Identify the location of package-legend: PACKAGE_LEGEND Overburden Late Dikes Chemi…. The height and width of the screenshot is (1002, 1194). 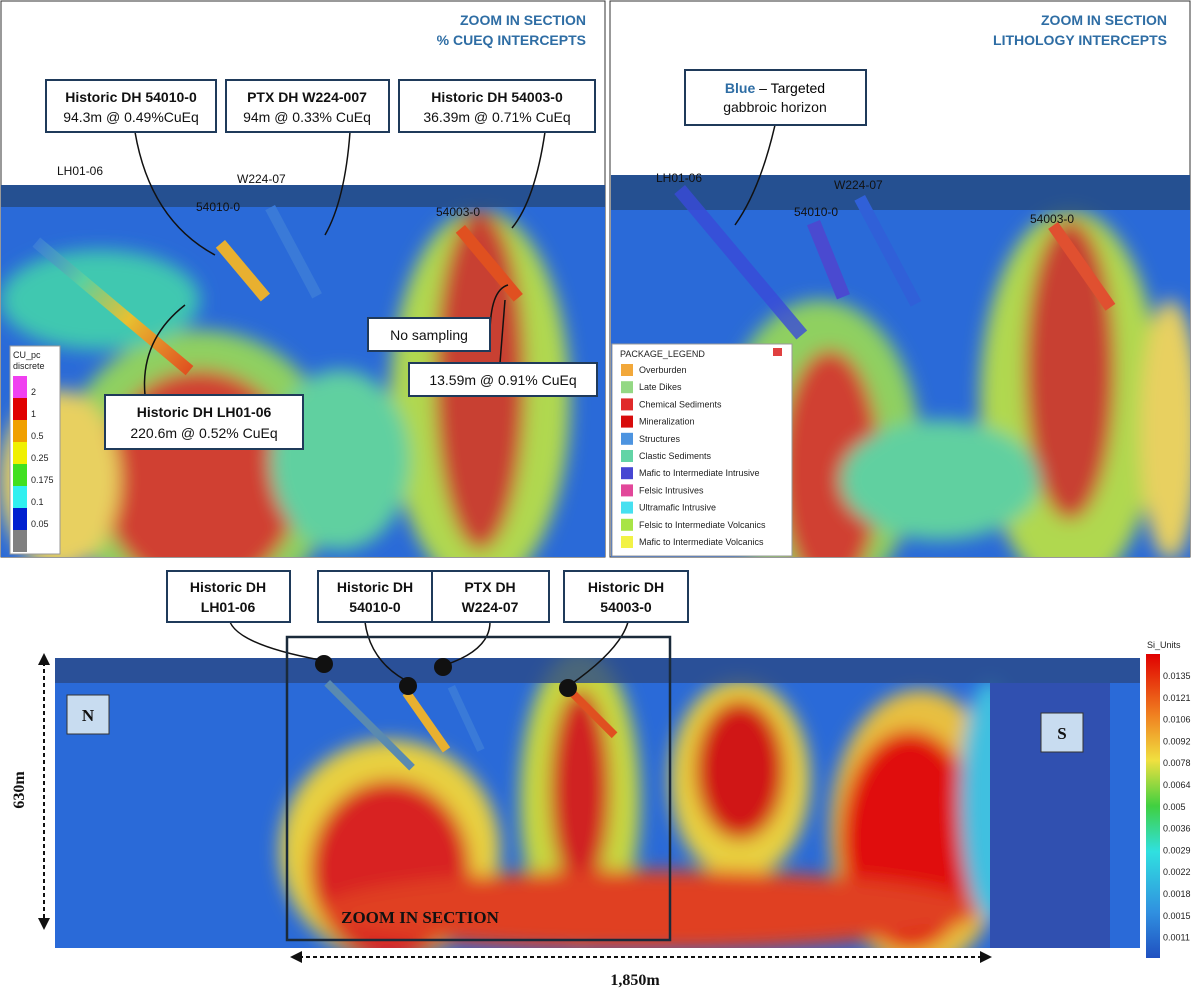
(702, 450).